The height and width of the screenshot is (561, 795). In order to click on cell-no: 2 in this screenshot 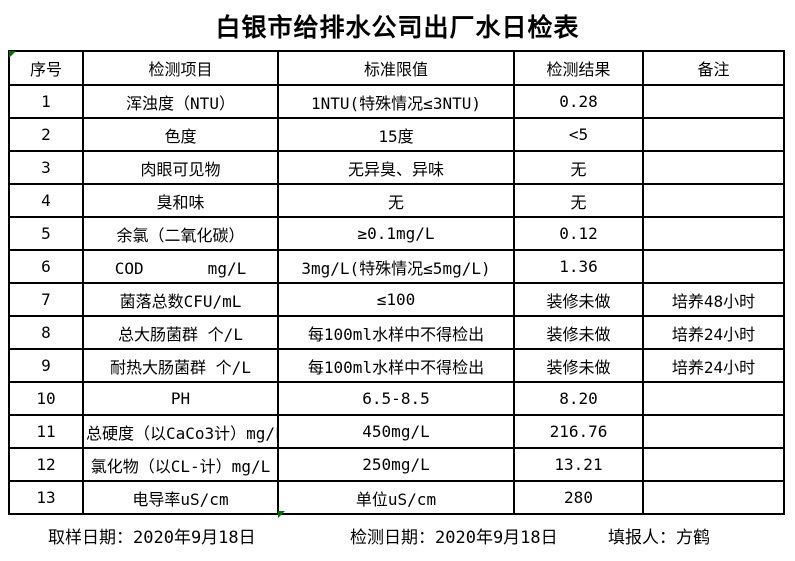, I will do `click(46, 134)`.